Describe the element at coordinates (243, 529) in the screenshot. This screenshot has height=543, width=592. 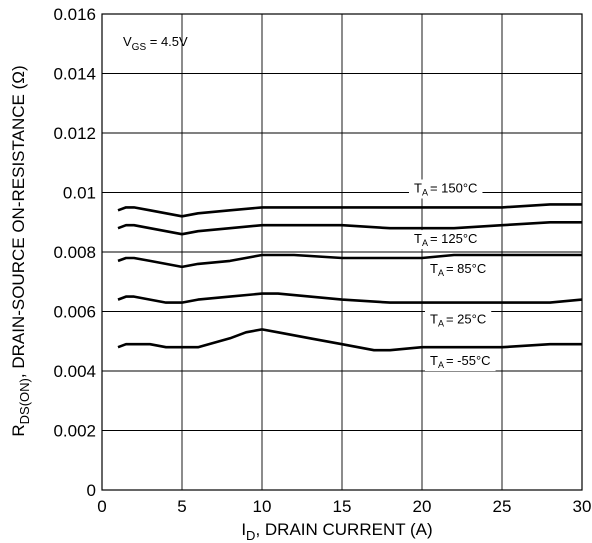
I see `x-axis-label-main: I` at that location.